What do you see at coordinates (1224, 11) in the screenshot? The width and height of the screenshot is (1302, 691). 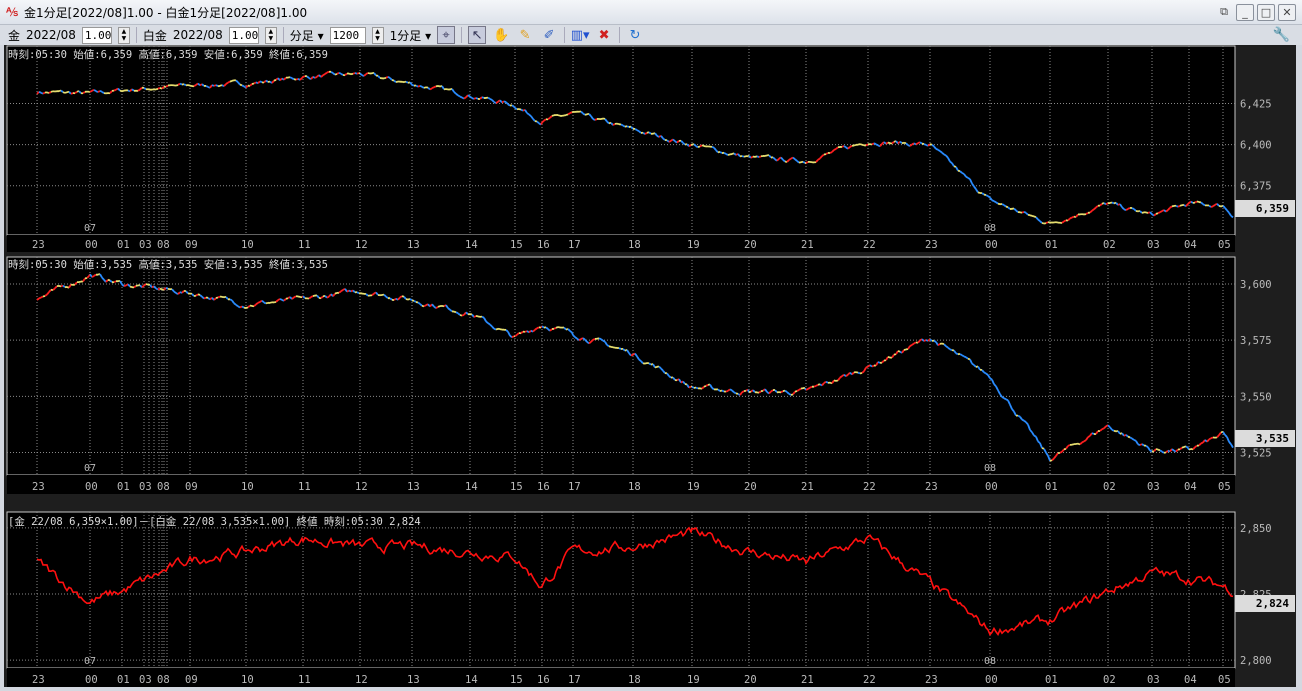 I see `restore-window-icon: ⧉` at bounding box center [1224, 11].